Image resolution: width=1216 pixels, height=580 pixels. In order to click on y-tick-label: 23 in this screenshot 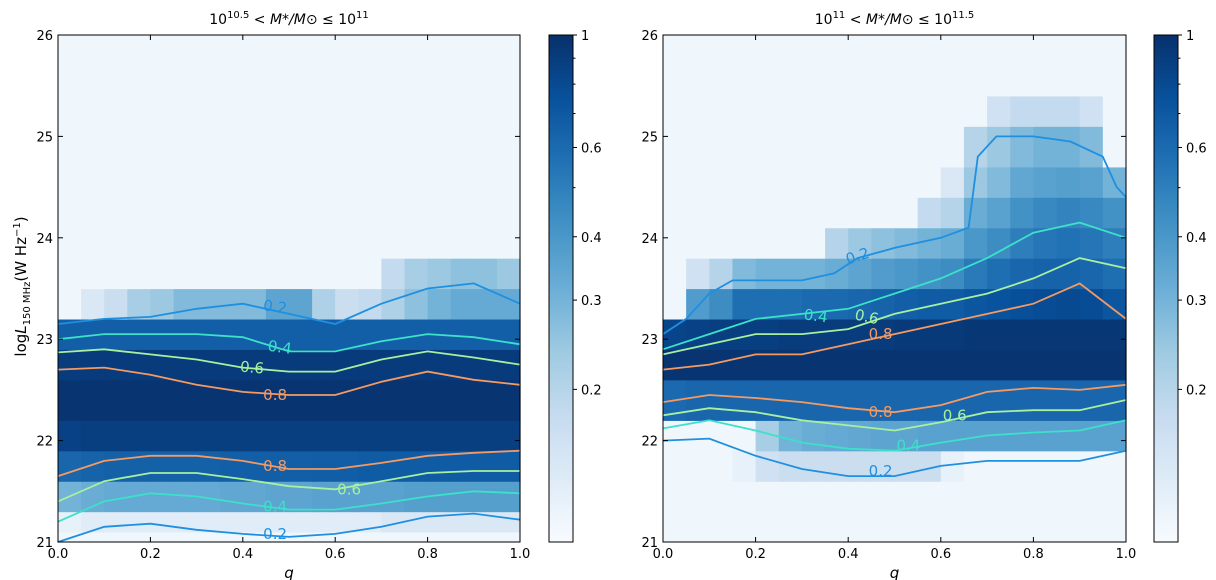, I will do `click(649, 340)`.